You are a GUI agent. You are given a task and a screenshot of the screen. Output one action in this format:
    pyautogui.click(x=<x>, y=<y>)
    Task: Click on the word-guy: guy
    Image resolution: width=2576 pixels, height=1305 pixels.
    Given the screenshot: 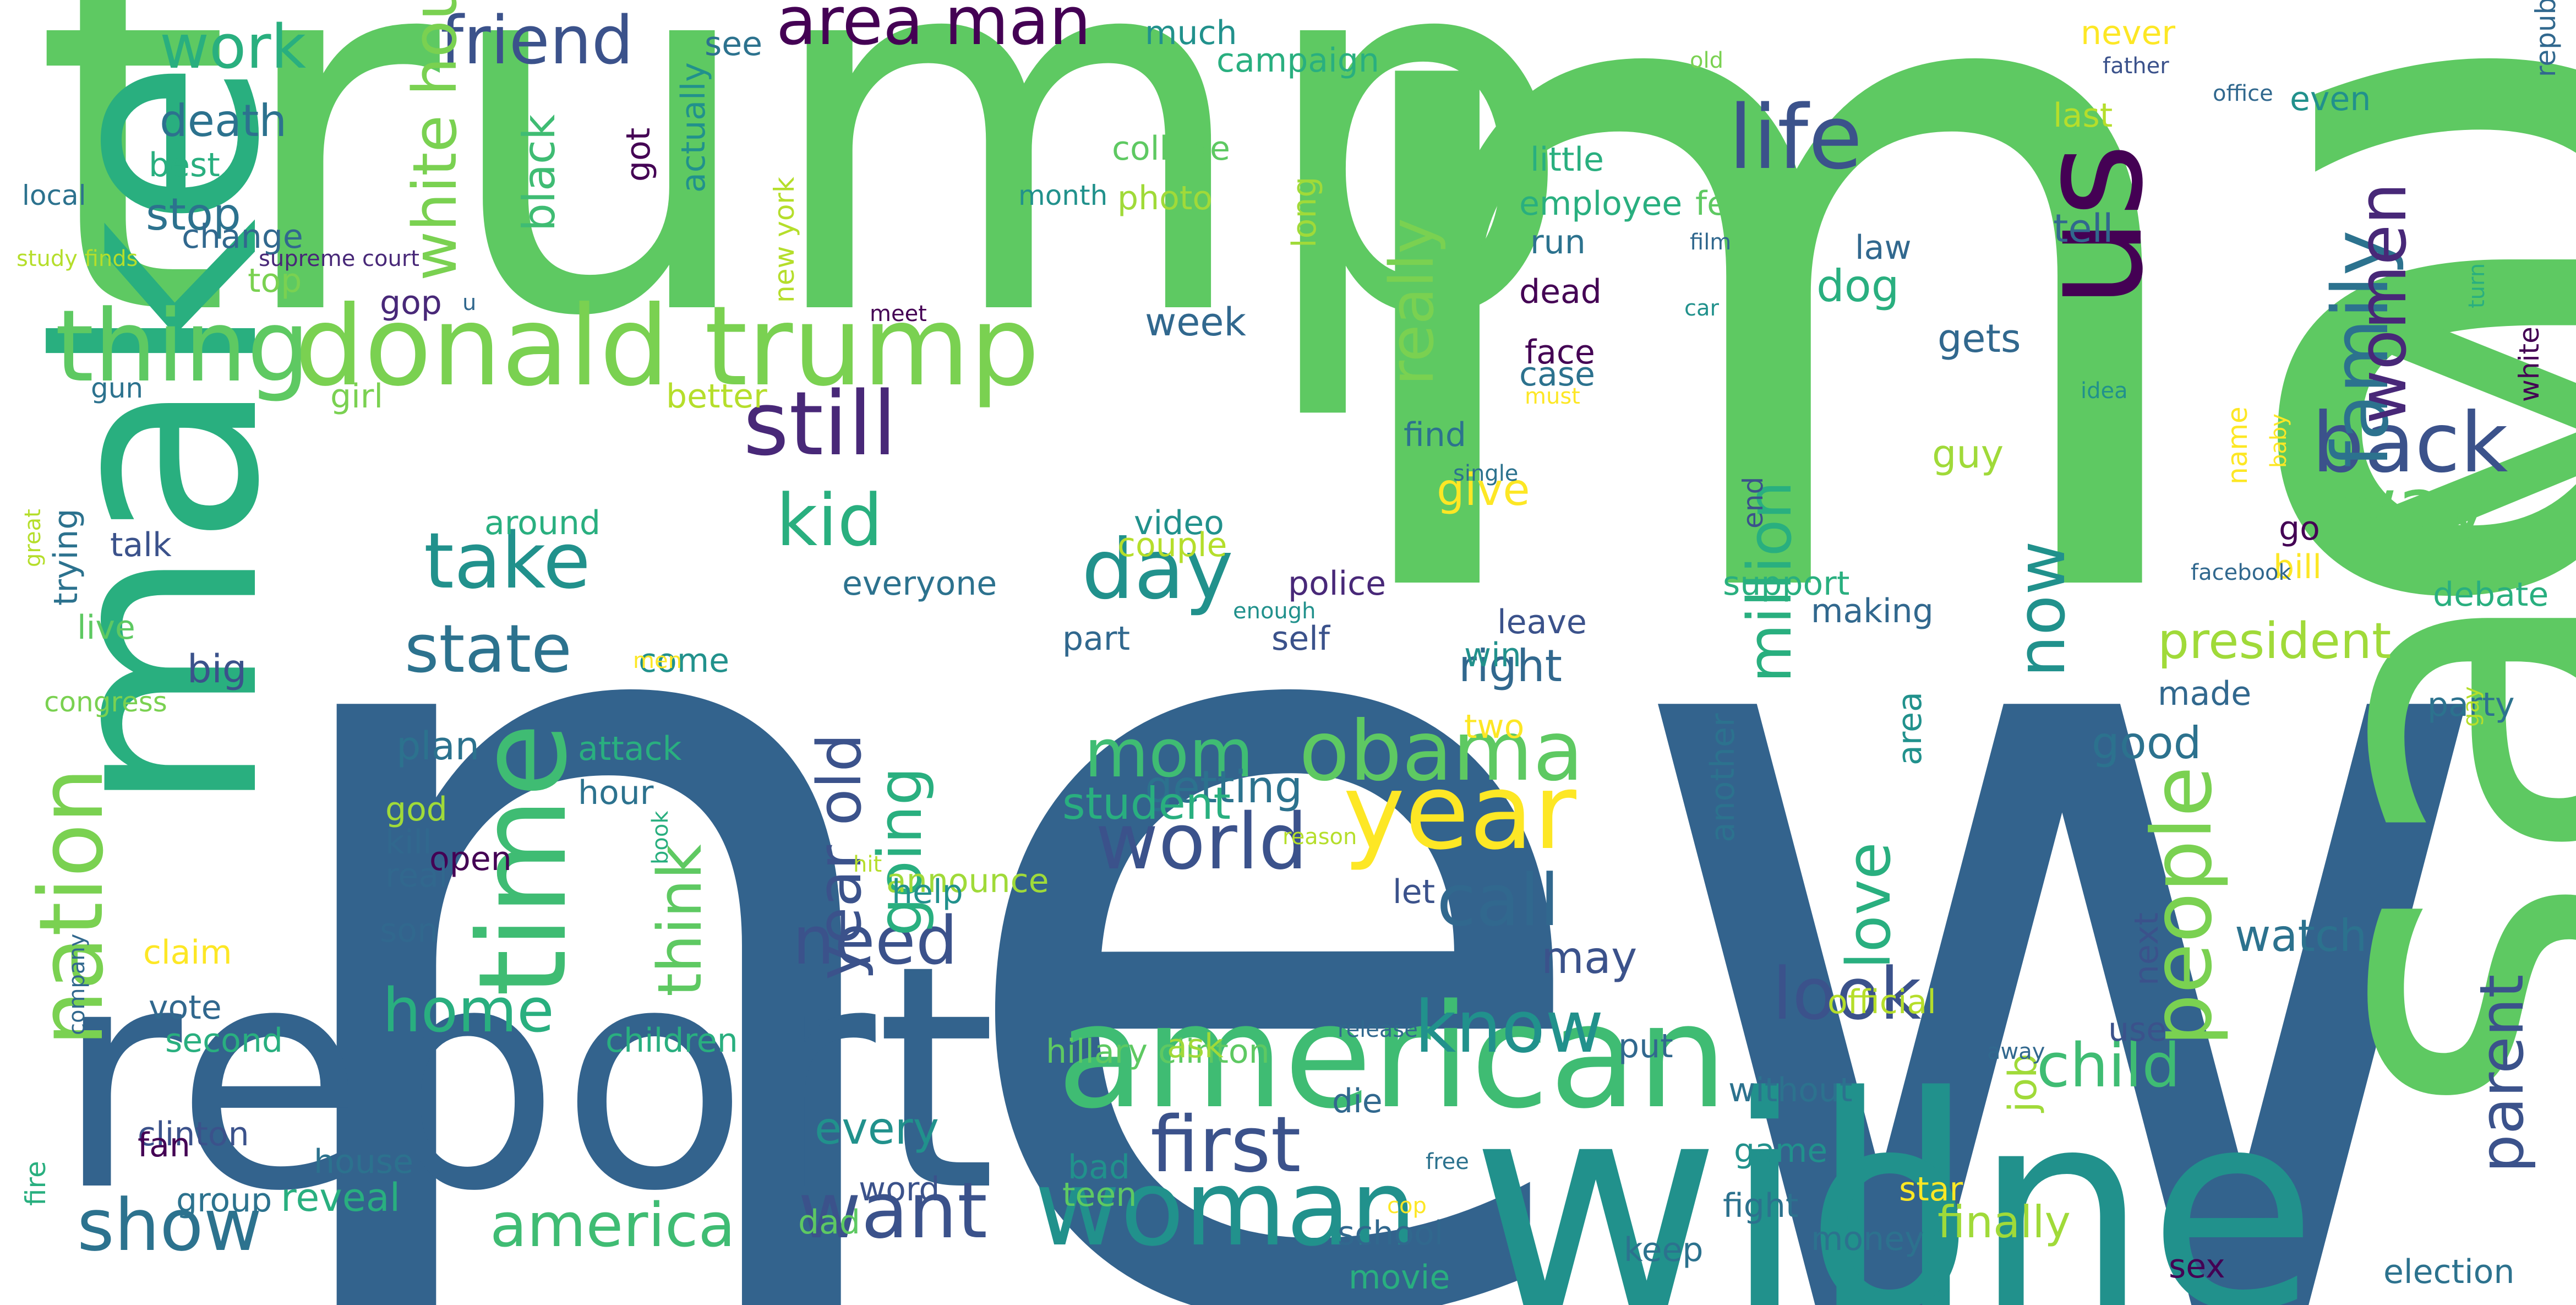 What is the action you would take?
    pyautogui.click(x=1968, y=455)
    